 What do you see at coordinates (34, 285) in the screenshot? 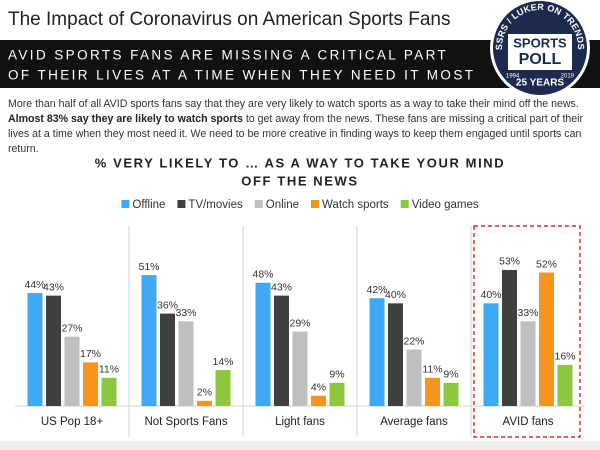
I see `value-label: 44%` at bounding box center [34, 285].